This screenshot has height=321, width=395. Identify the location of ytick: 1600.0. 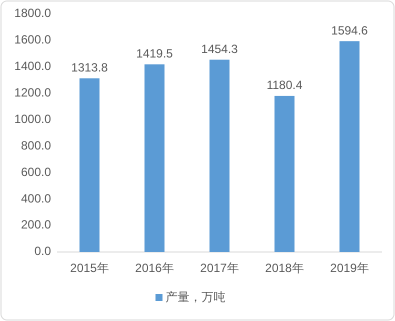
(32, 39).